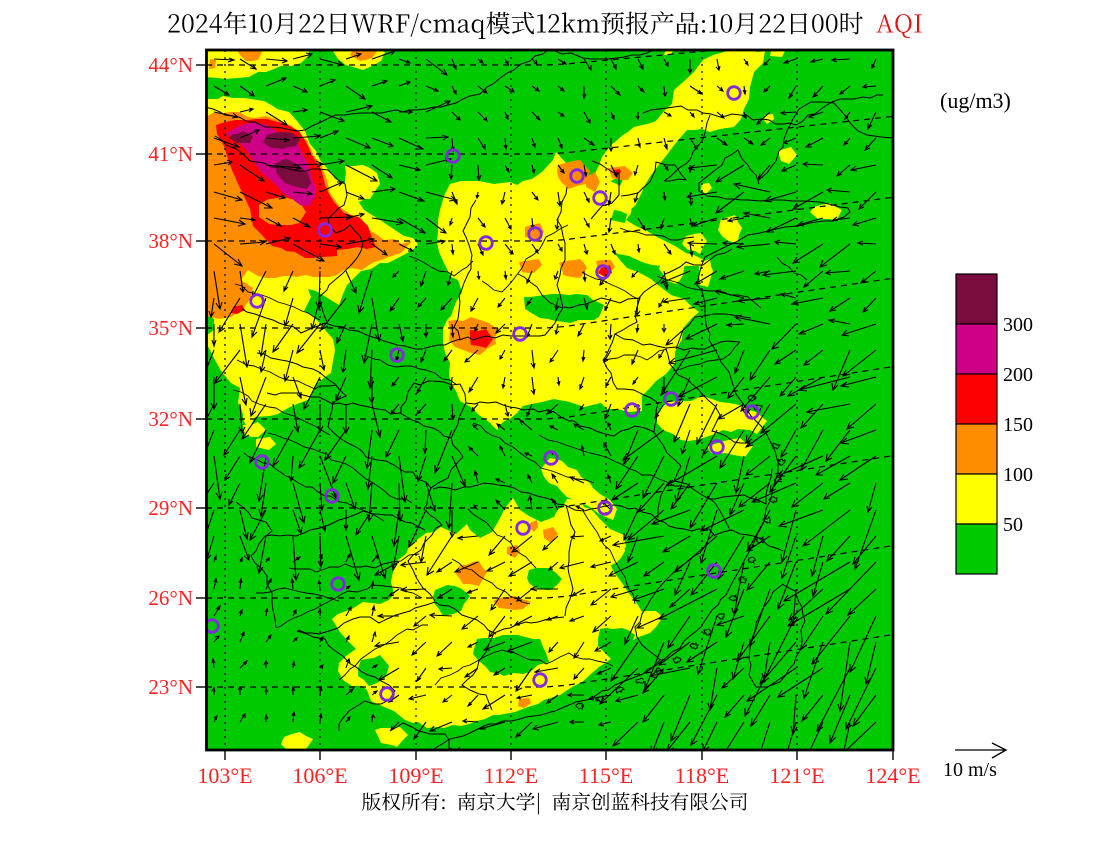 Image resolution: width=1100 pixels, height=855 pixels. I want to click on svg-text: 200, so click(1018, 375).